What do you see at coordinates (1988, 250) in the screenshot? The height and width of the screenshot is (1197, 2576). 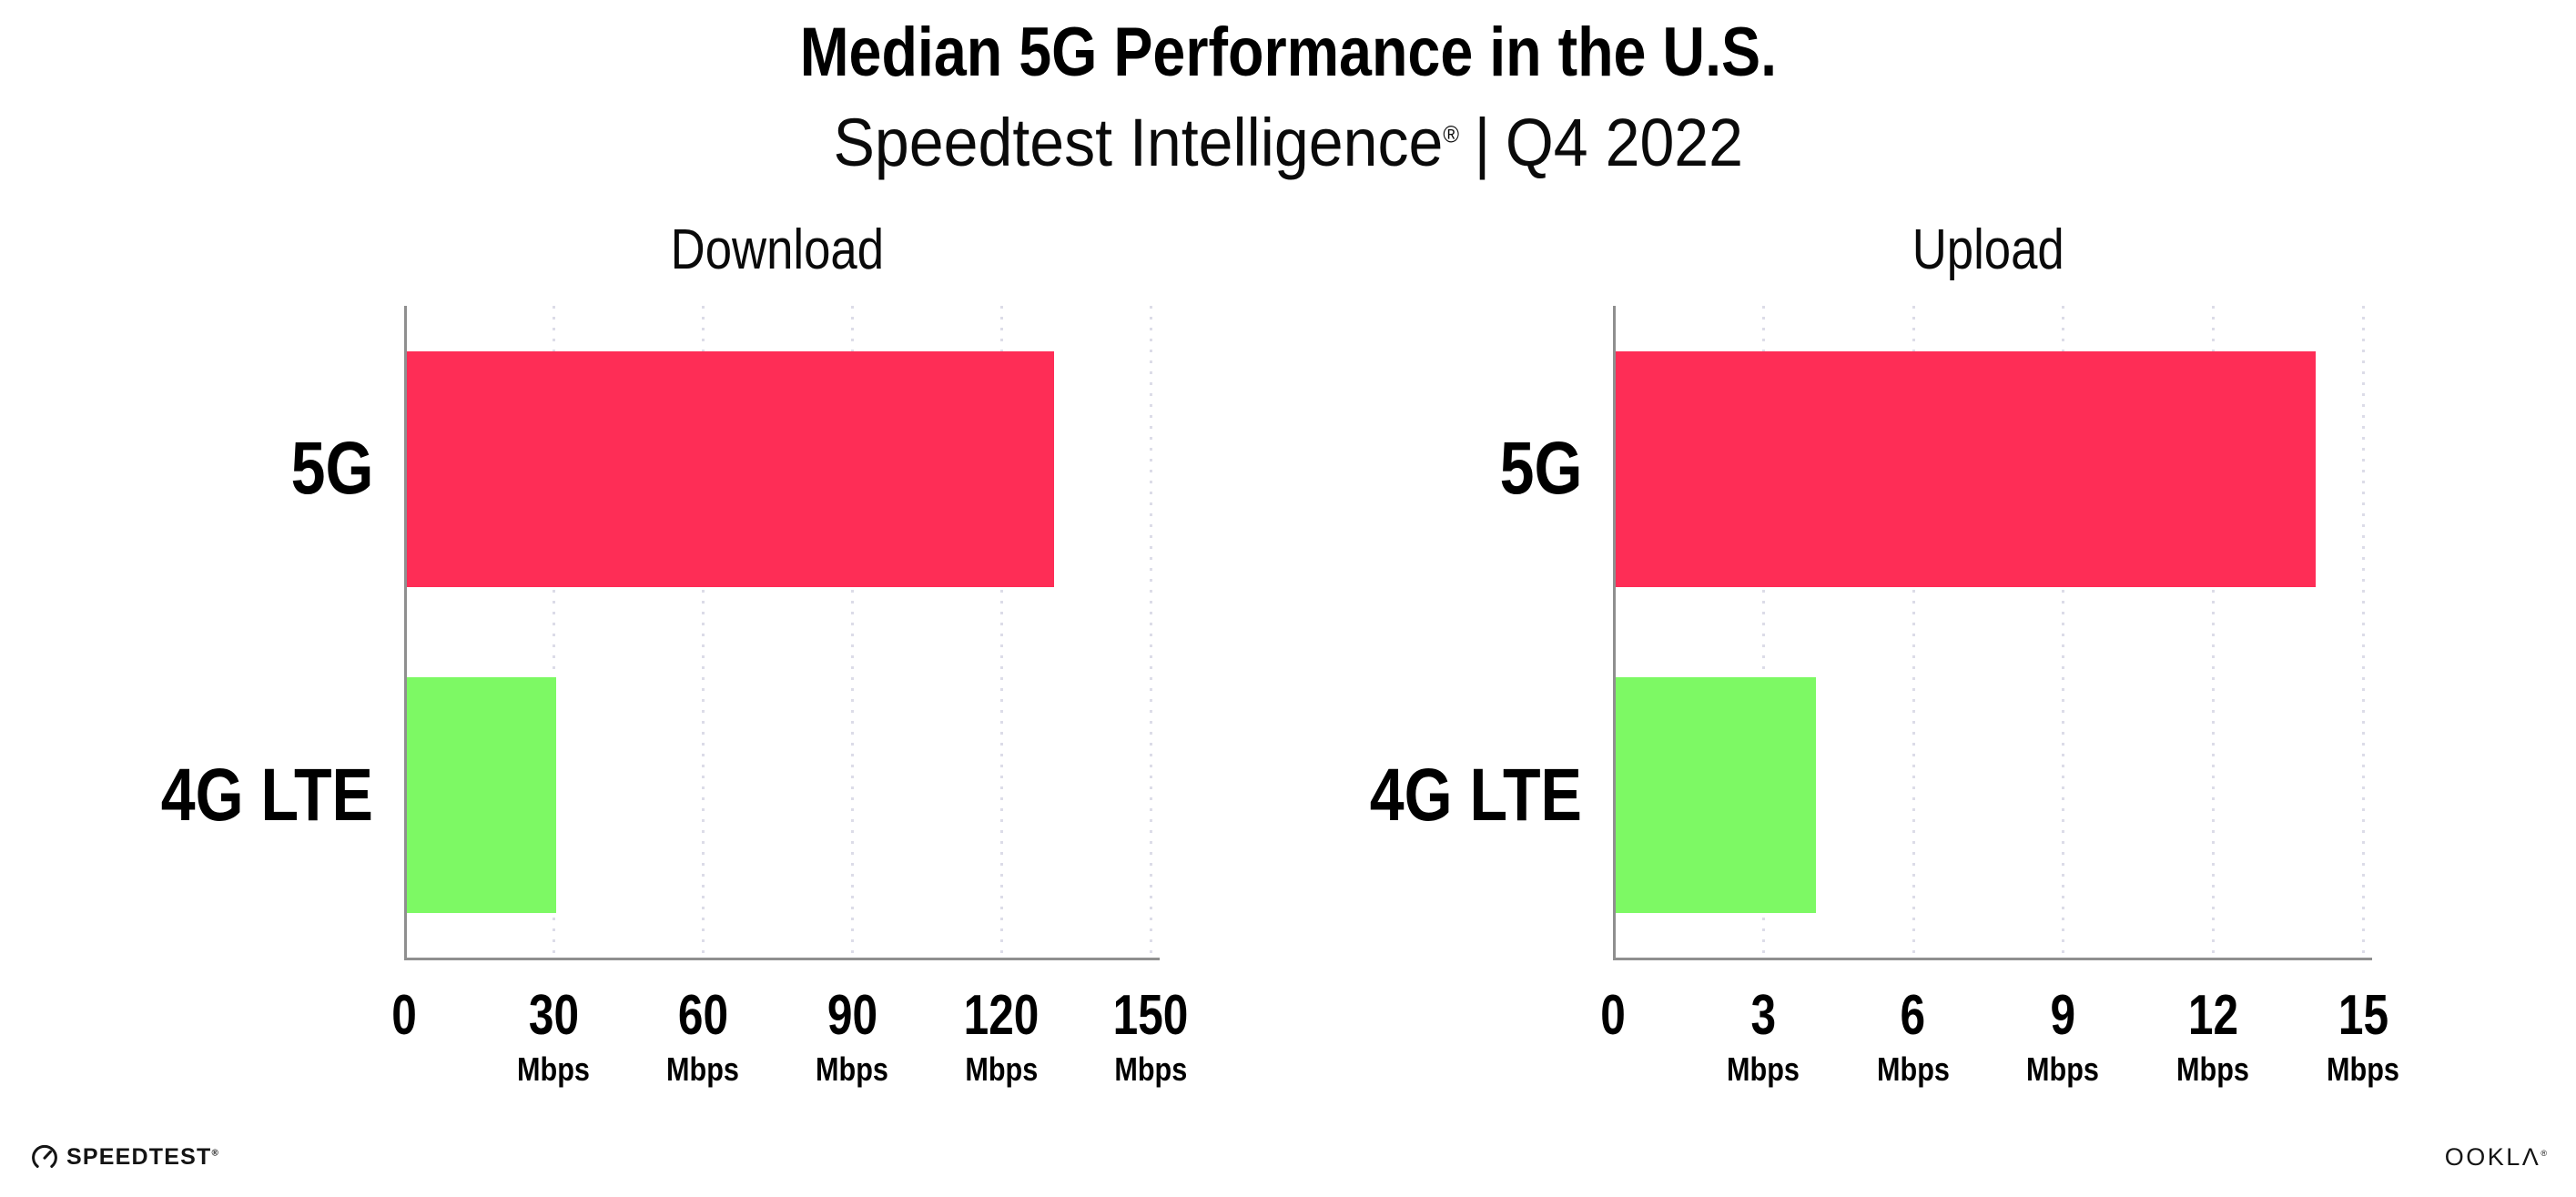 I see `panel-title-text: Upload` at bounding box center [1988, 250].